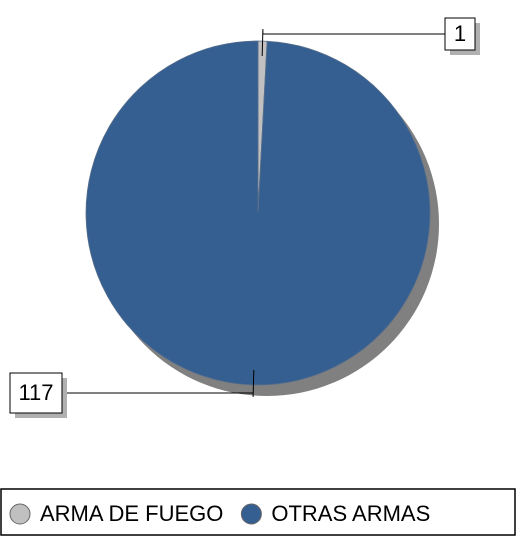  I want to click on data-label: 117, so click(35, 392).